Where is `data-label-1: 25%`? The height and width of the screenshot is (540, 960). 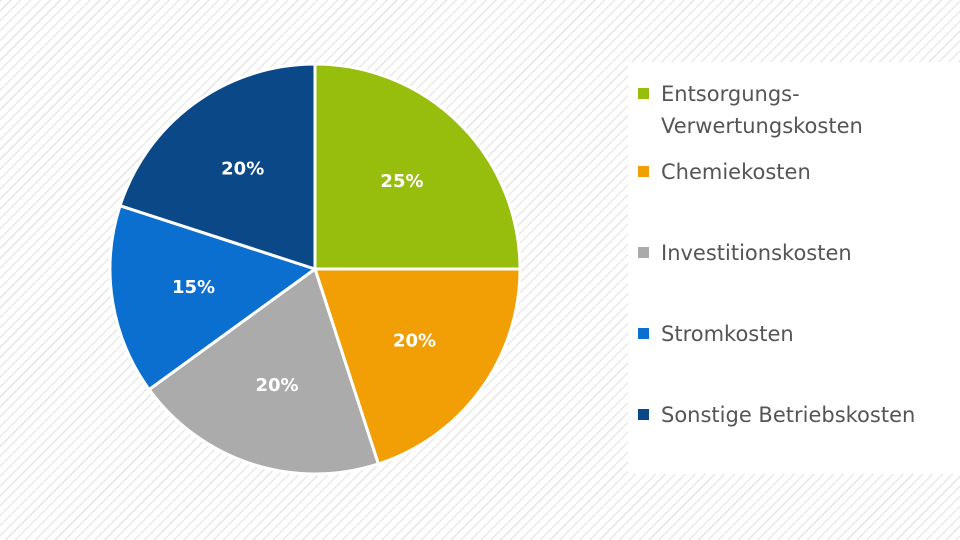
data-label-1: 25% is located at coordinates (401, 181).